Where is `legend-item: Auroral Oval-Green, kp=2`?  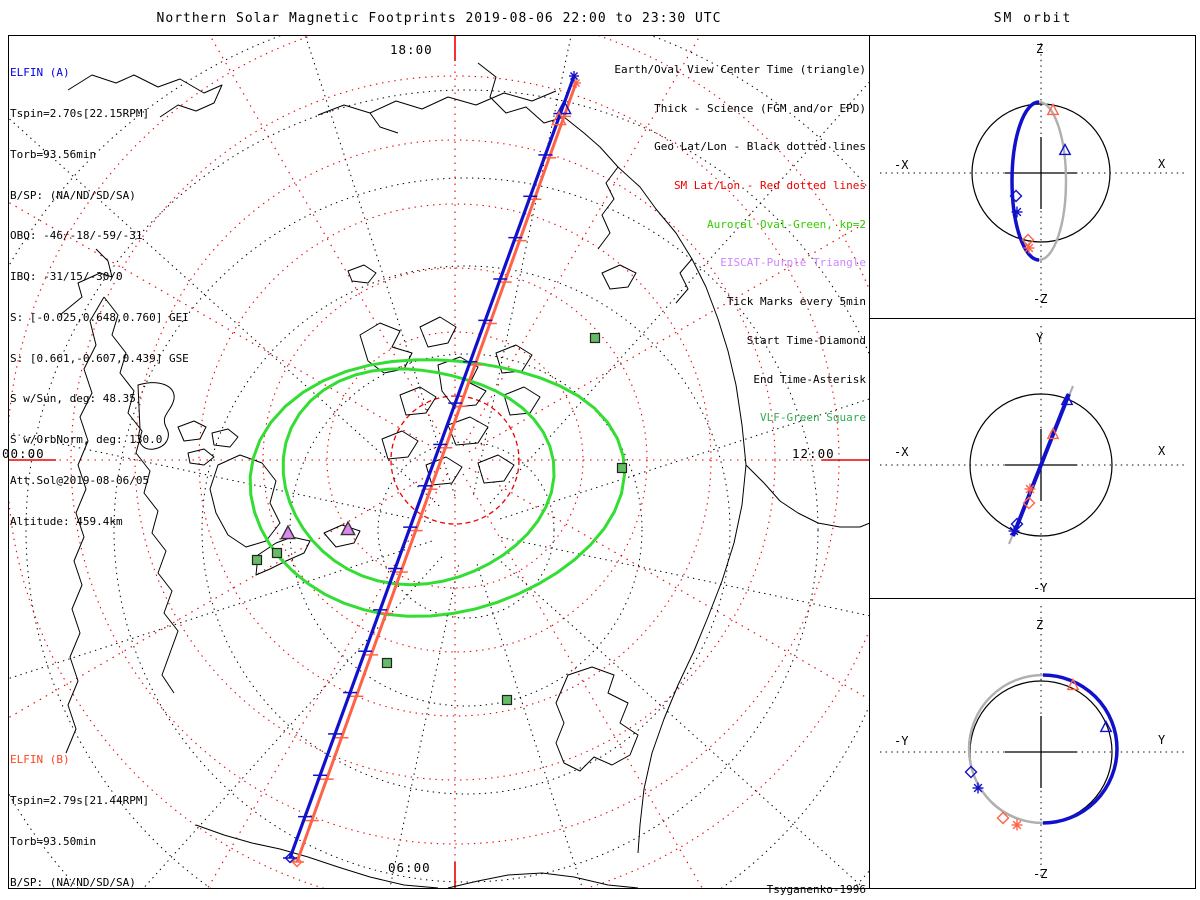 legend-item: Auroral Oval-Green, kp=2 is located at coordinates (786, 224).